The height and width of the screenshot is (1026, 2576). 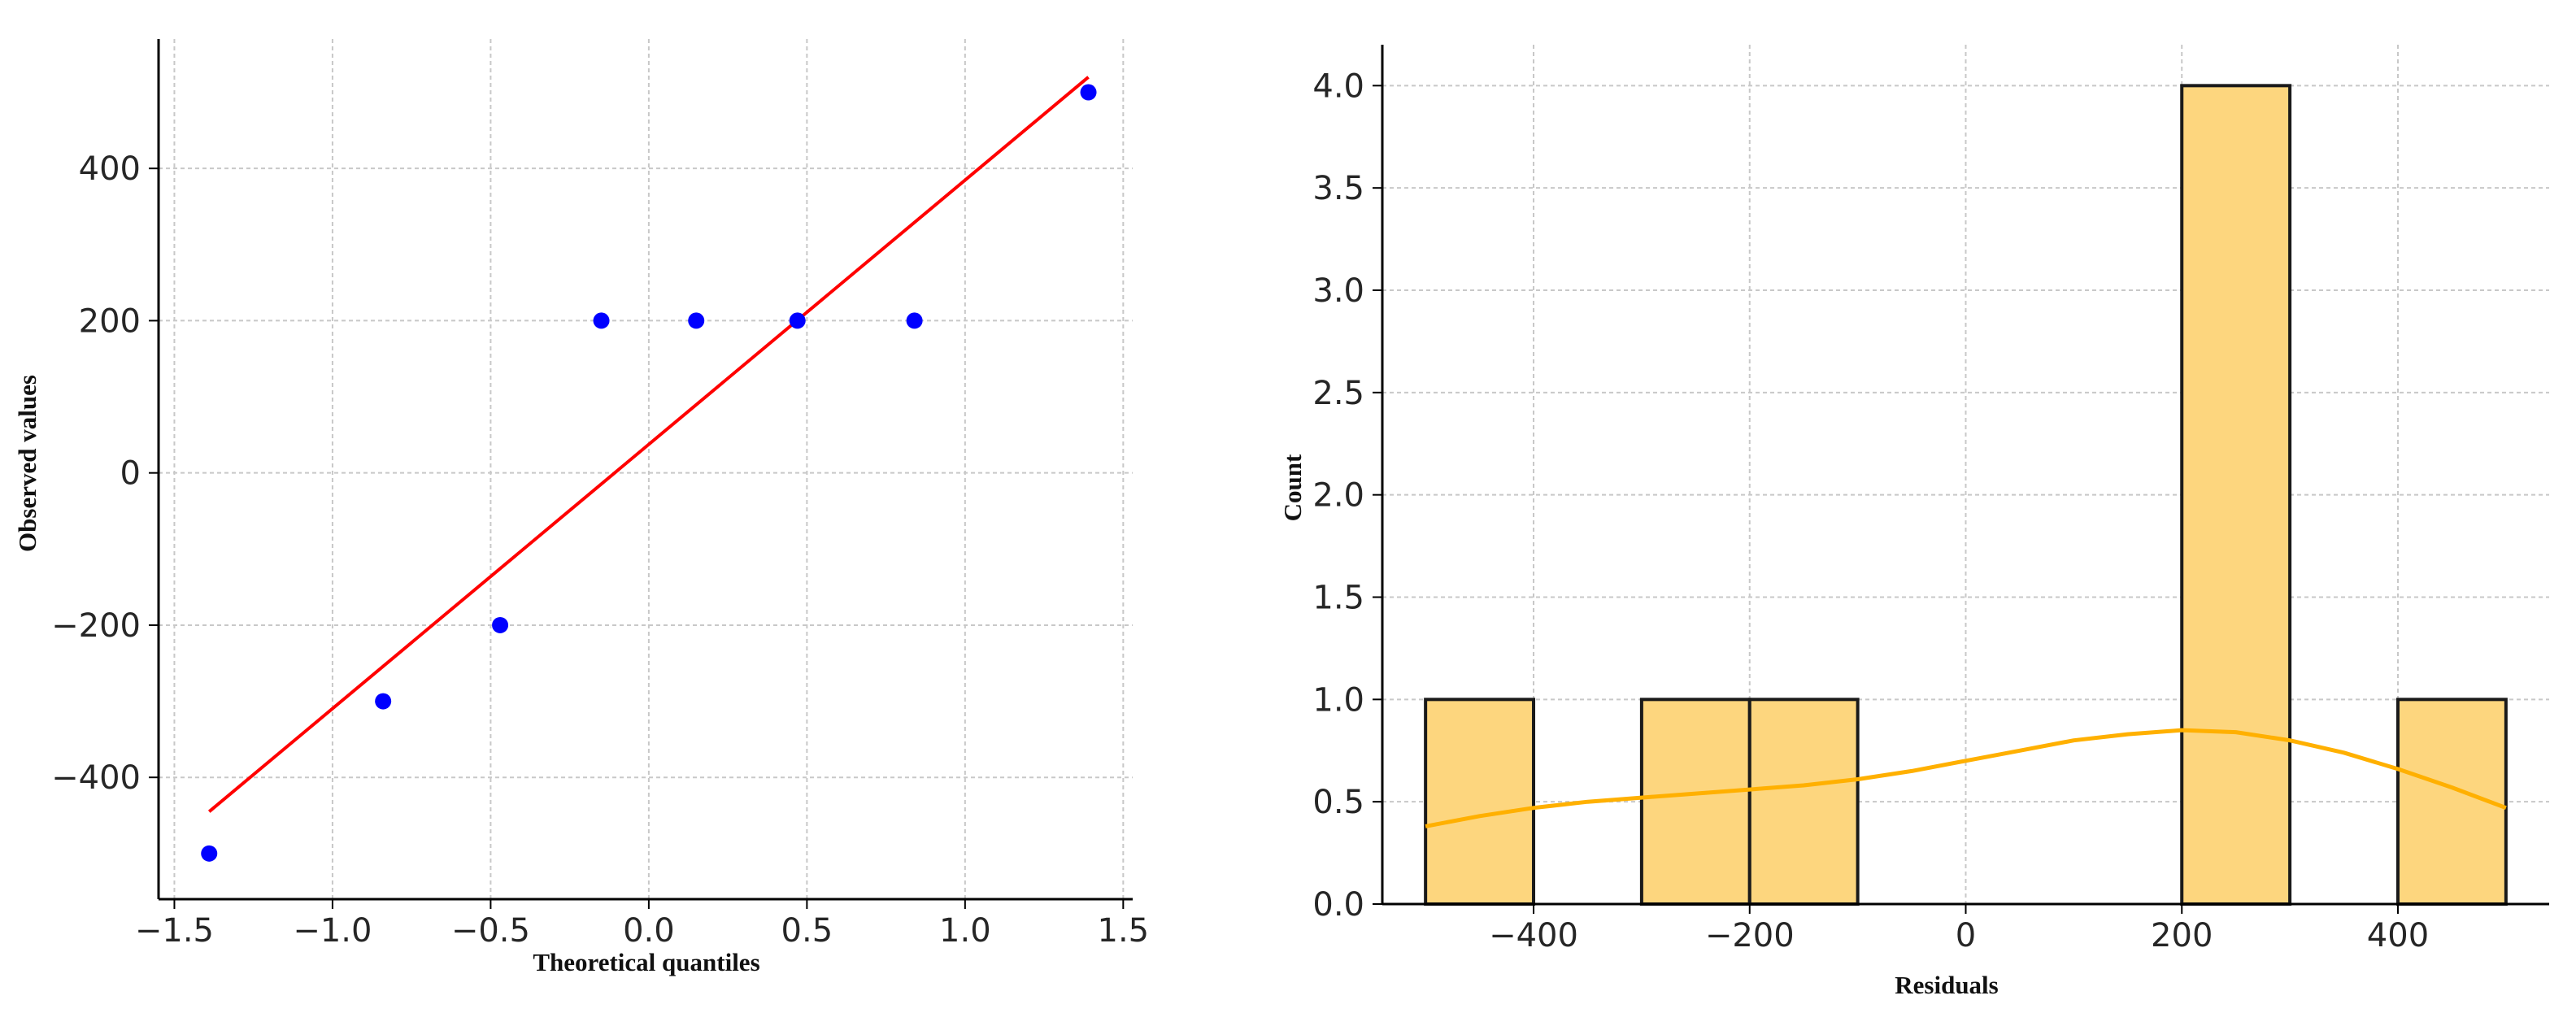 I want to click on histogram-y-tick-label: 3.5, so click(x=1338, y=188).